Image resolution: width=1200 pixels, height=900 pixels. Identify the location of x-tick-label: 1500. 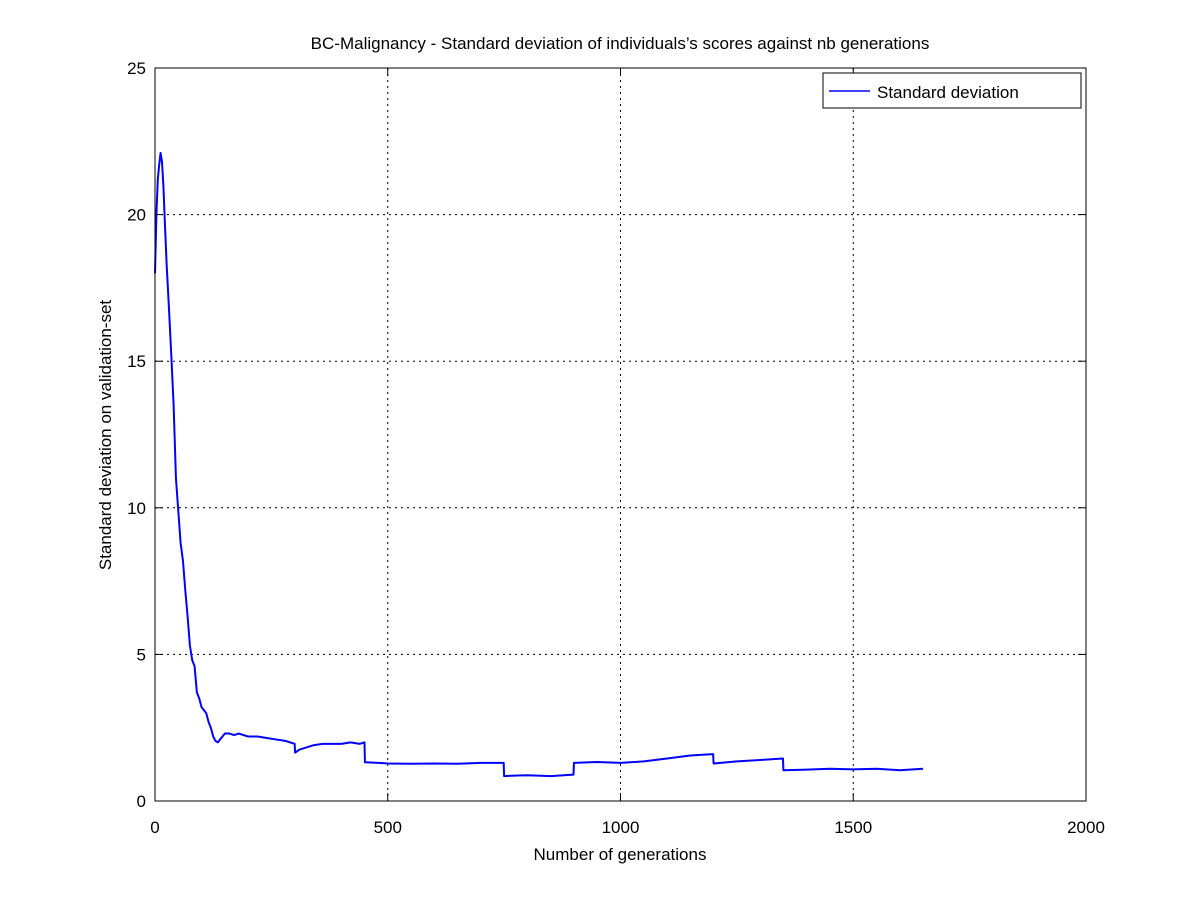
(853, 827).